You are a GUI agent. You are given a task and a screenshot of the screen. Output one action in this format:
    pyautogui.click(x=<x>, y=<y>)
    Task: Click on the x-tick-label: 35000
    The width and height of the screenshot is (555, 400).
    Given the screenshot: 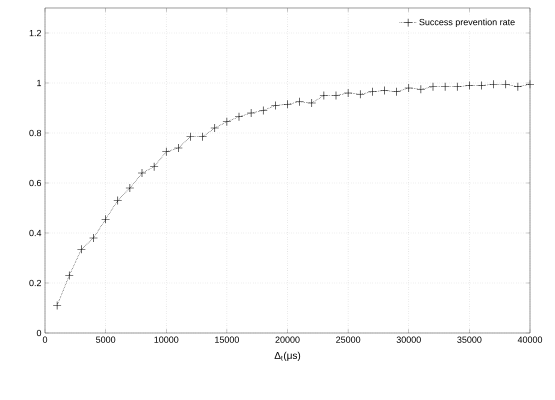 What is the action you would take?
    pyautogui.click(x=469, y=339)
    